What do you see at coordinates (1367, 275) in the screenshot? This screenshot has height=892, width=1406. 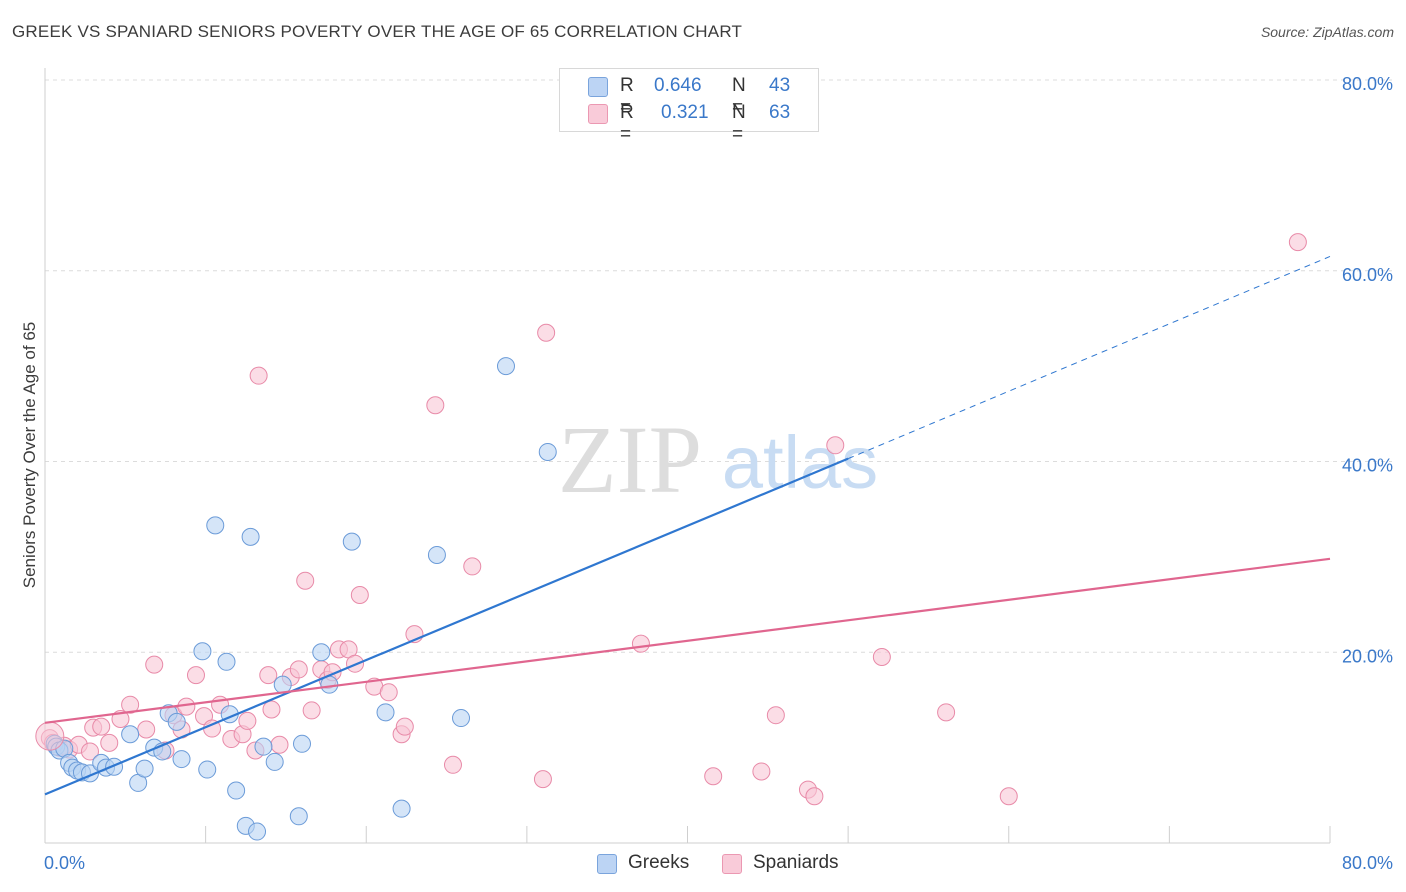 I see `y-tick-label: 60.0%` at bounding box center [1367, 275].